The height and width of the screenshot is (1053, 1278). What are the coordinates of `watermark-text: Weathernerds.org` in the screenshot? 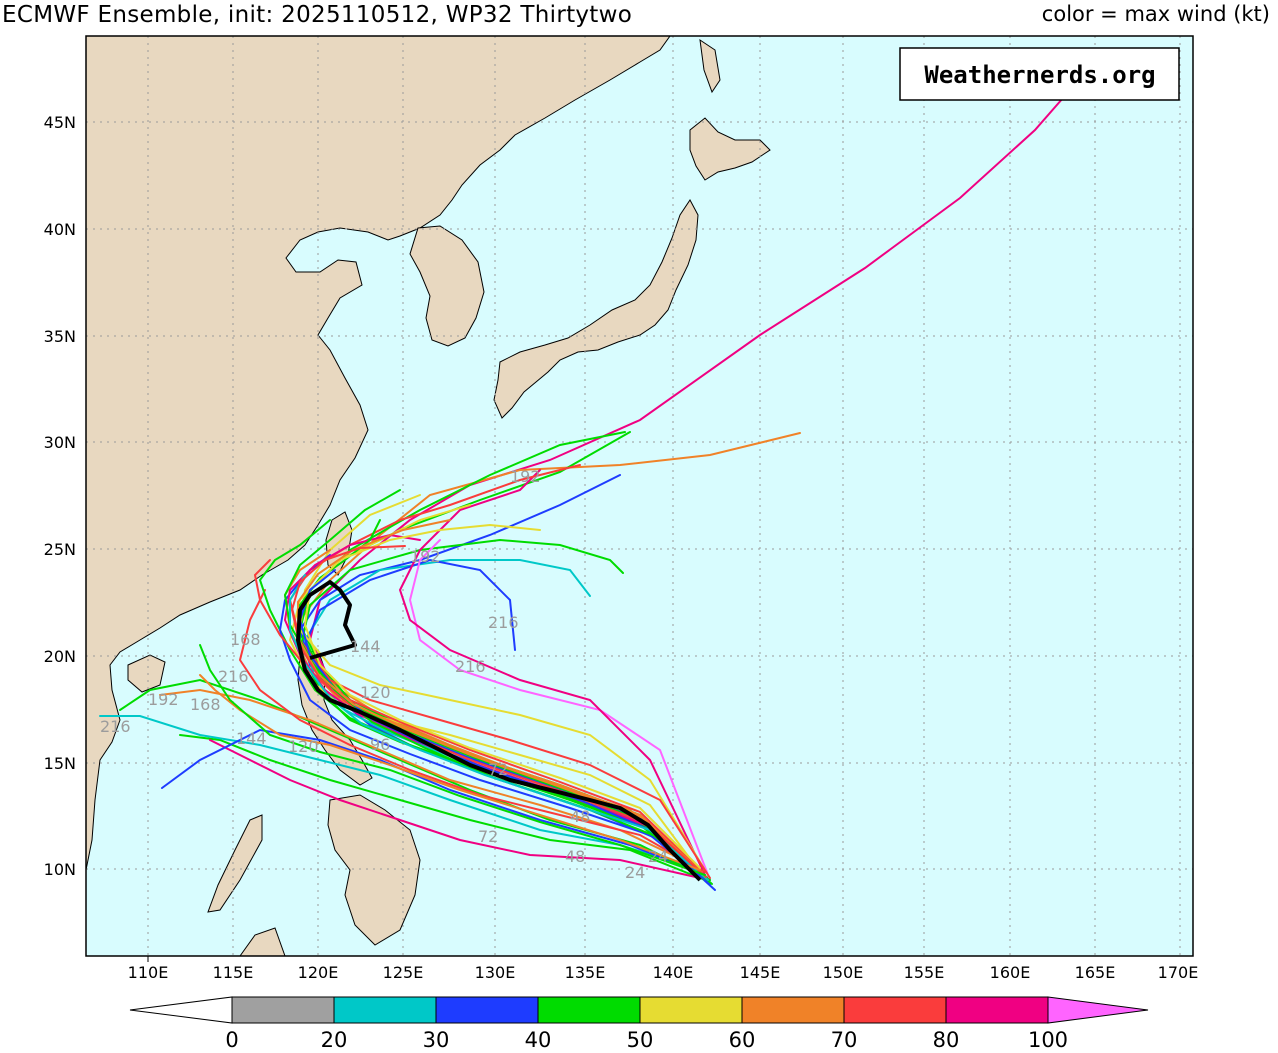 It's located at (1039, 75).